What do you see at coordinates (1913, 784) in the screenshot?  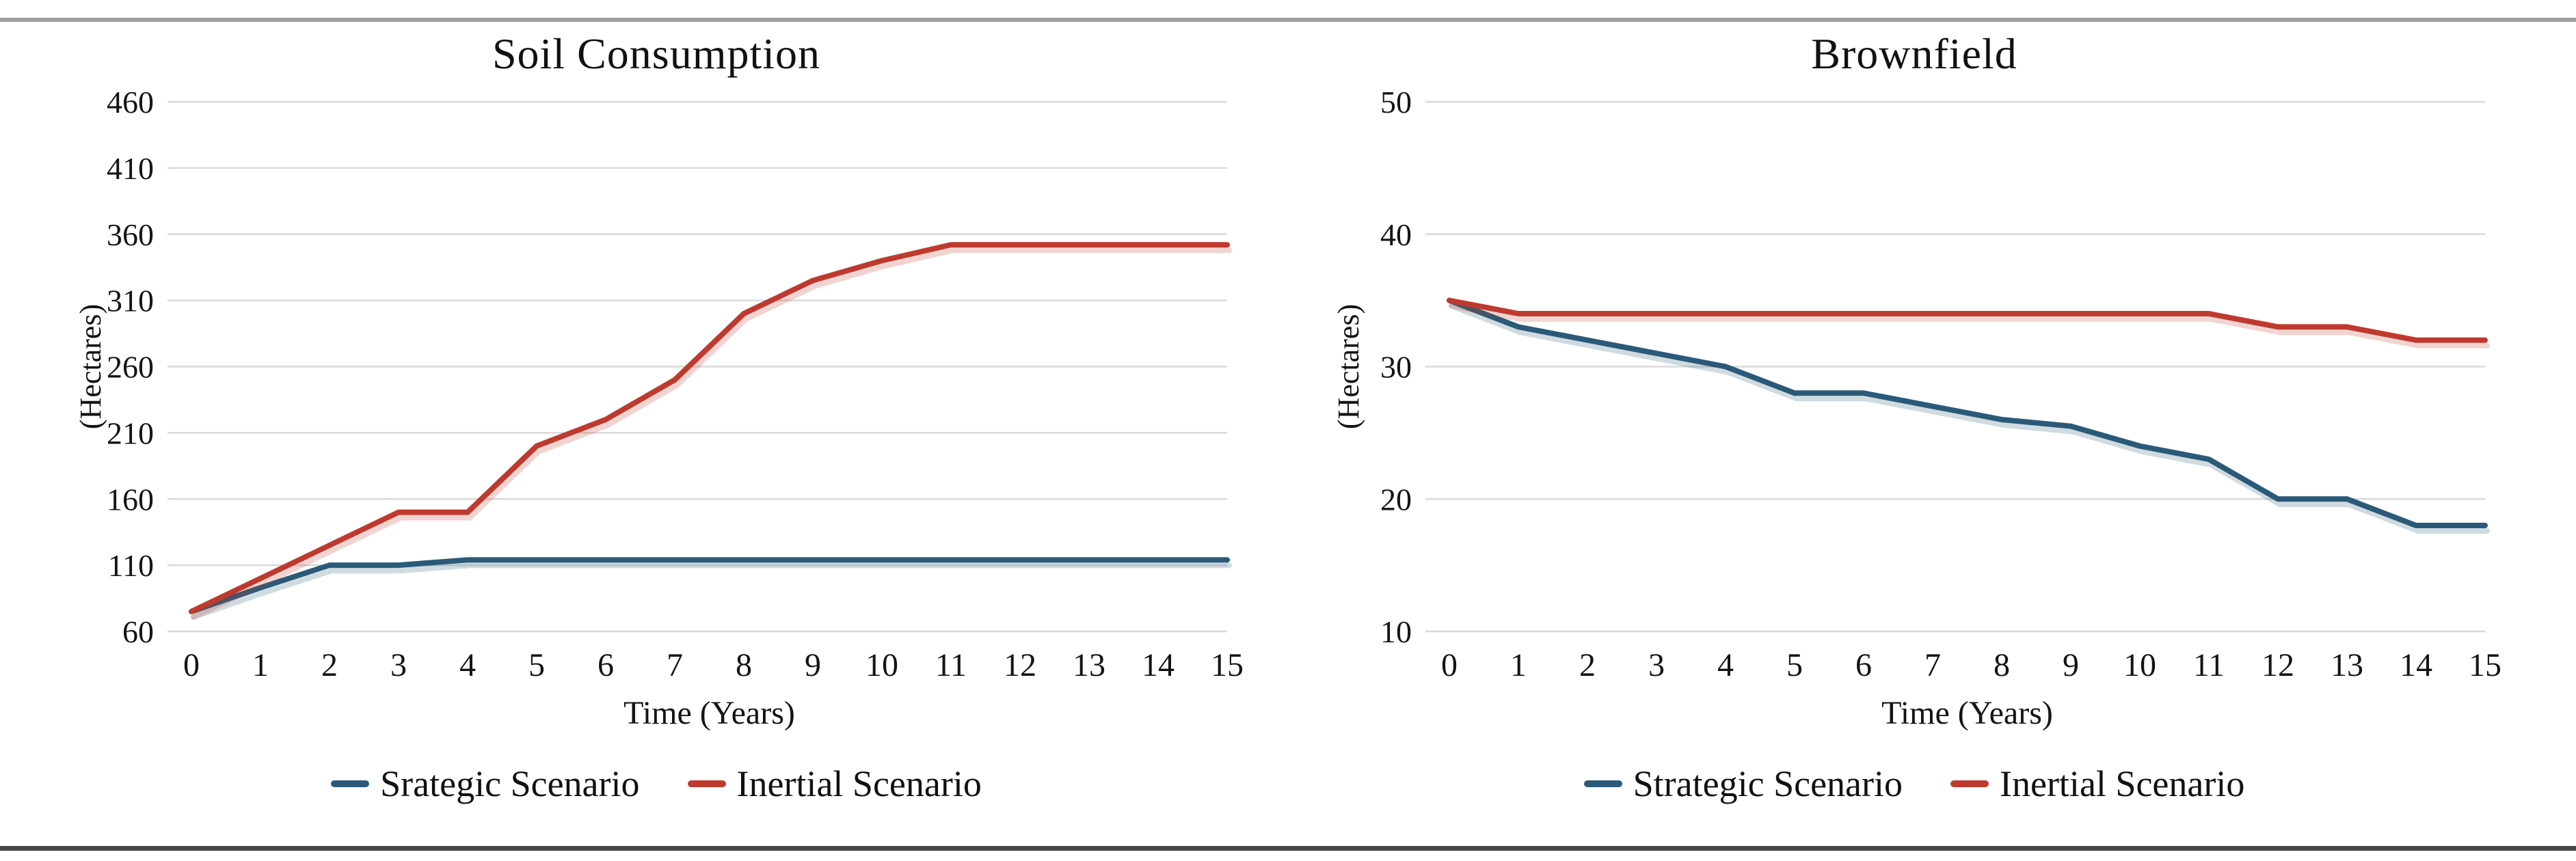 I see `brownfield-legend: Strategic Scenario Inertial Scenario` at bounding box center [1913, 784].